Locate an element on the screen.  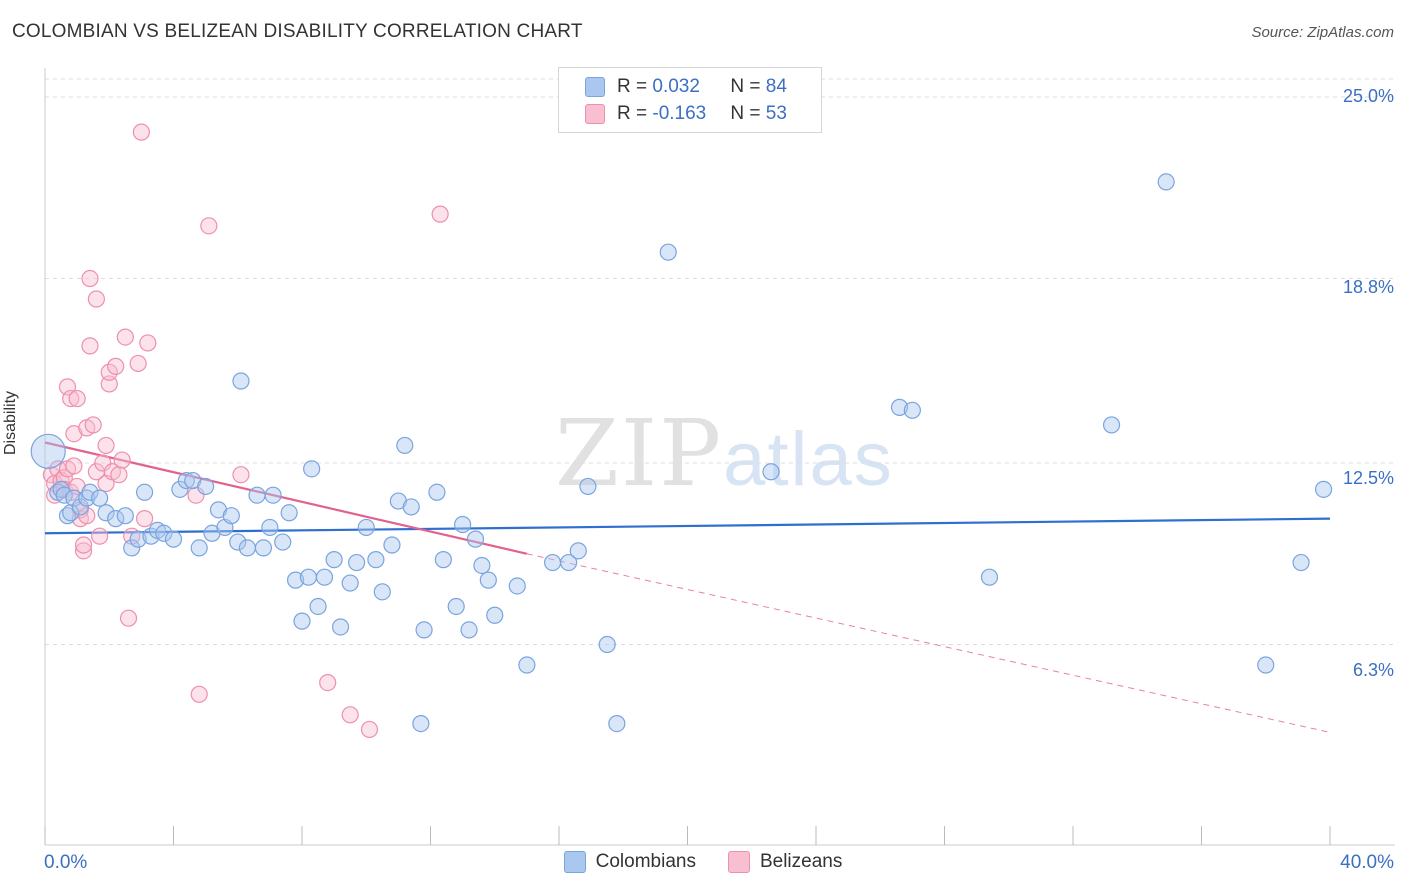
y-tick-label-25: 25.0% is located at coordinates (1368, 96).